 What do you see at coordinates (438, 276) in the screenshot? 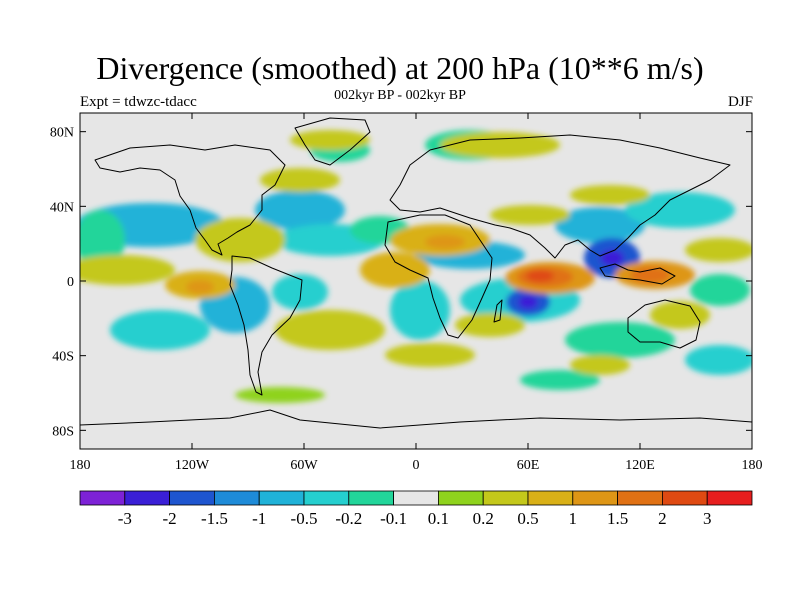
I see `africa-coastline` at bounding box center [438, 276].